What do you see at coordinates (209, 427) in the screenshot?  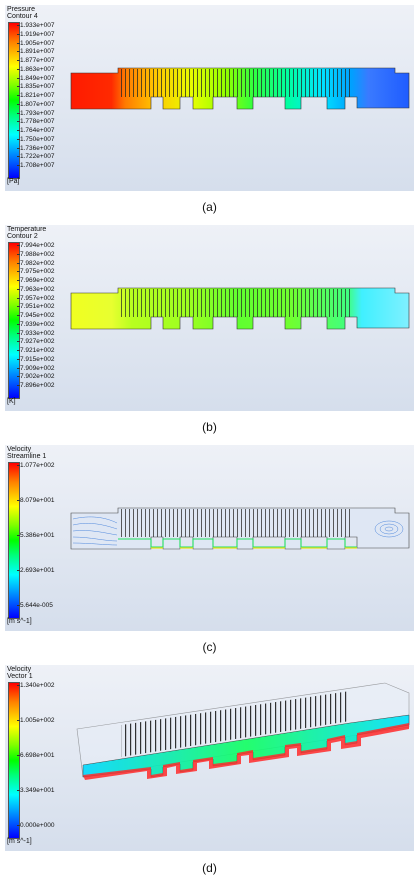 I see `figure-caption: (b)` at bounding box center [209, 427].